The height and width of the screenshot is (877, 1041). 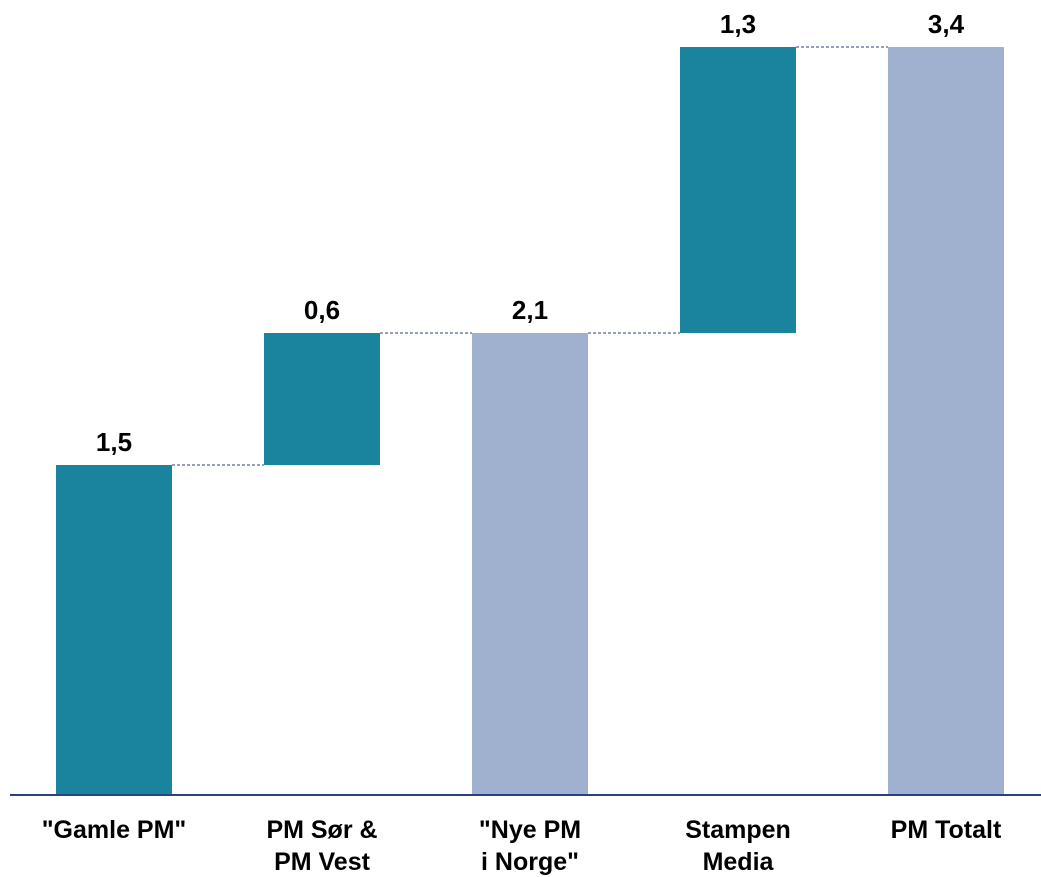 What do you see at coordinates (114, 442) in the screenshot?
I see `value-label-1: 1,5` at bounding box center [114, 442].